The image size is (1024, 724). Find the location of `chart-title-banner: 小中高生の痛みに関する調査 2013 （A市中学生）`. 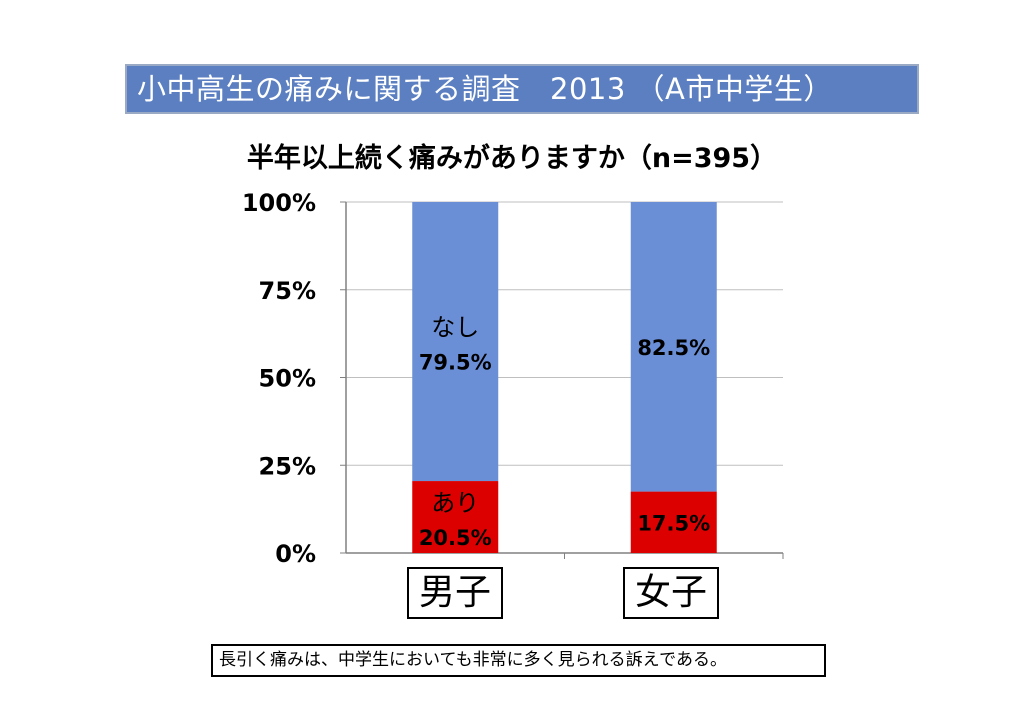

chart-title-banner: 小中高生の痛みに関する調査 2013 （A市中学生） is located at coordinates (522, 89).